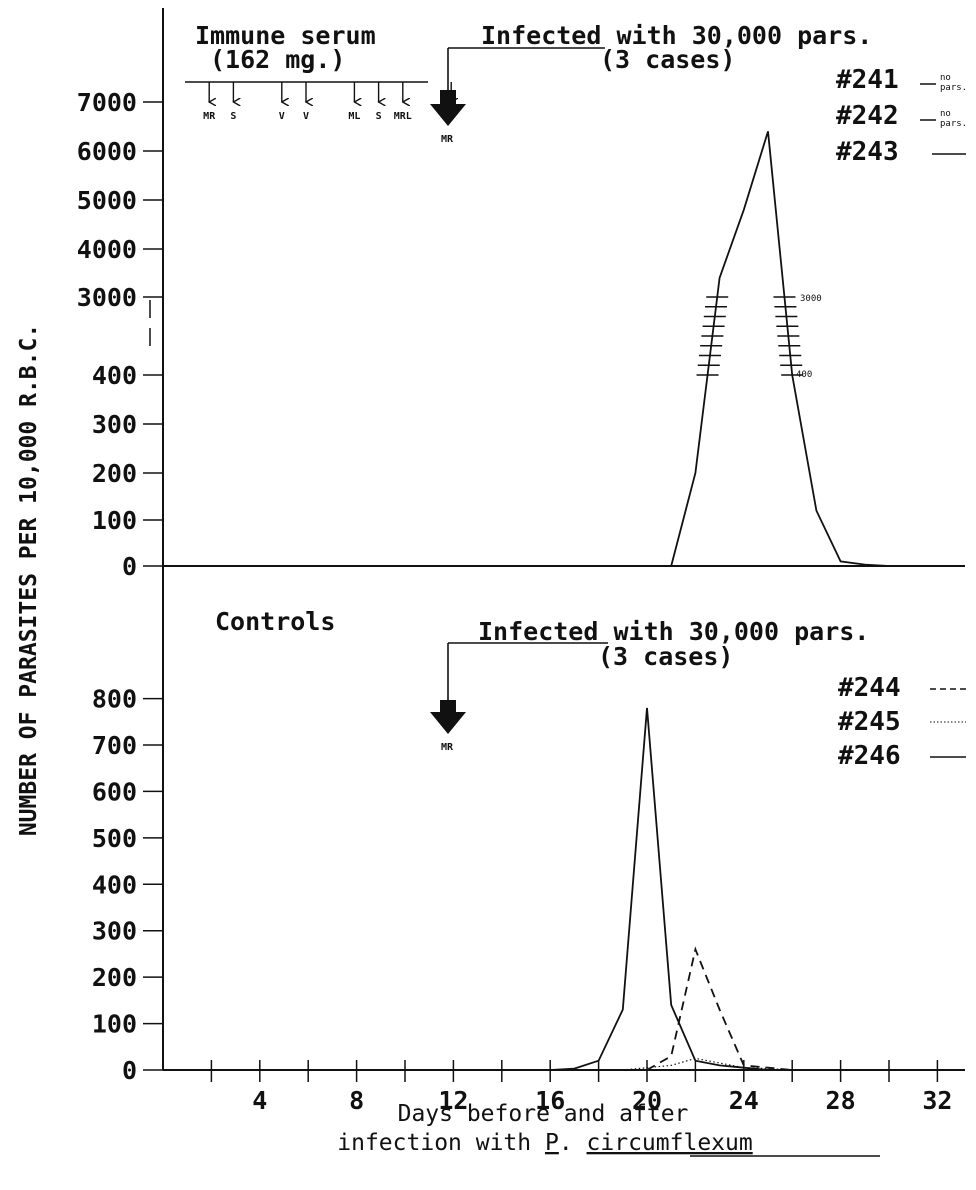  Describe the element at coordinates (129, 566) in the screenshot. I see `upper-y-tick-label: 0` at that location.